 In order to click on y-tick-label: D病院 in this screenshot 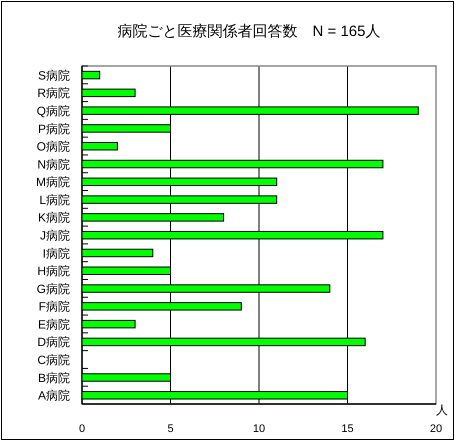, I will do `click(53, 342)`.